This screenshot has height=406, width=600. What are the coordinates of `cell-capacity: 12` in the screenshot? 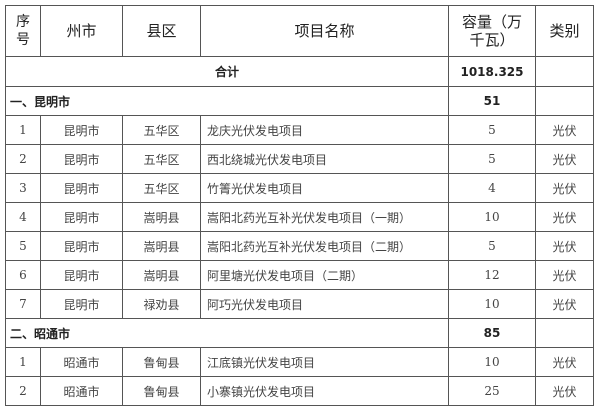 It's located at (492, 275).